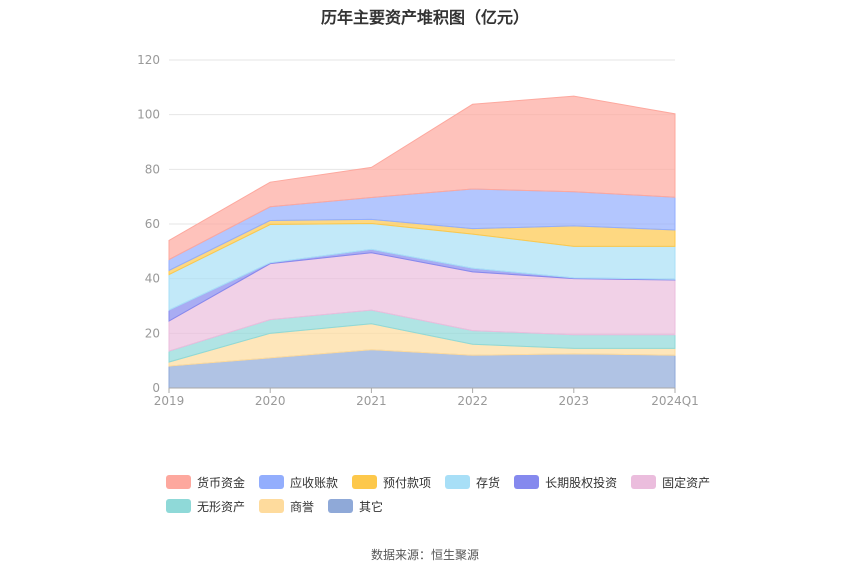  I want to click on legend-label: 固定资产, so click(686, 482).